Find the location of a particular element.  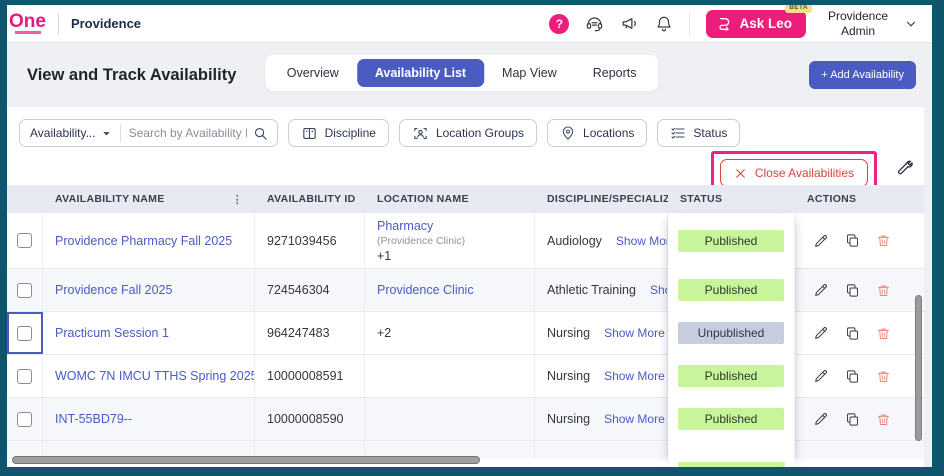

notifications-bell-icon is located at coordinates (664, 24).